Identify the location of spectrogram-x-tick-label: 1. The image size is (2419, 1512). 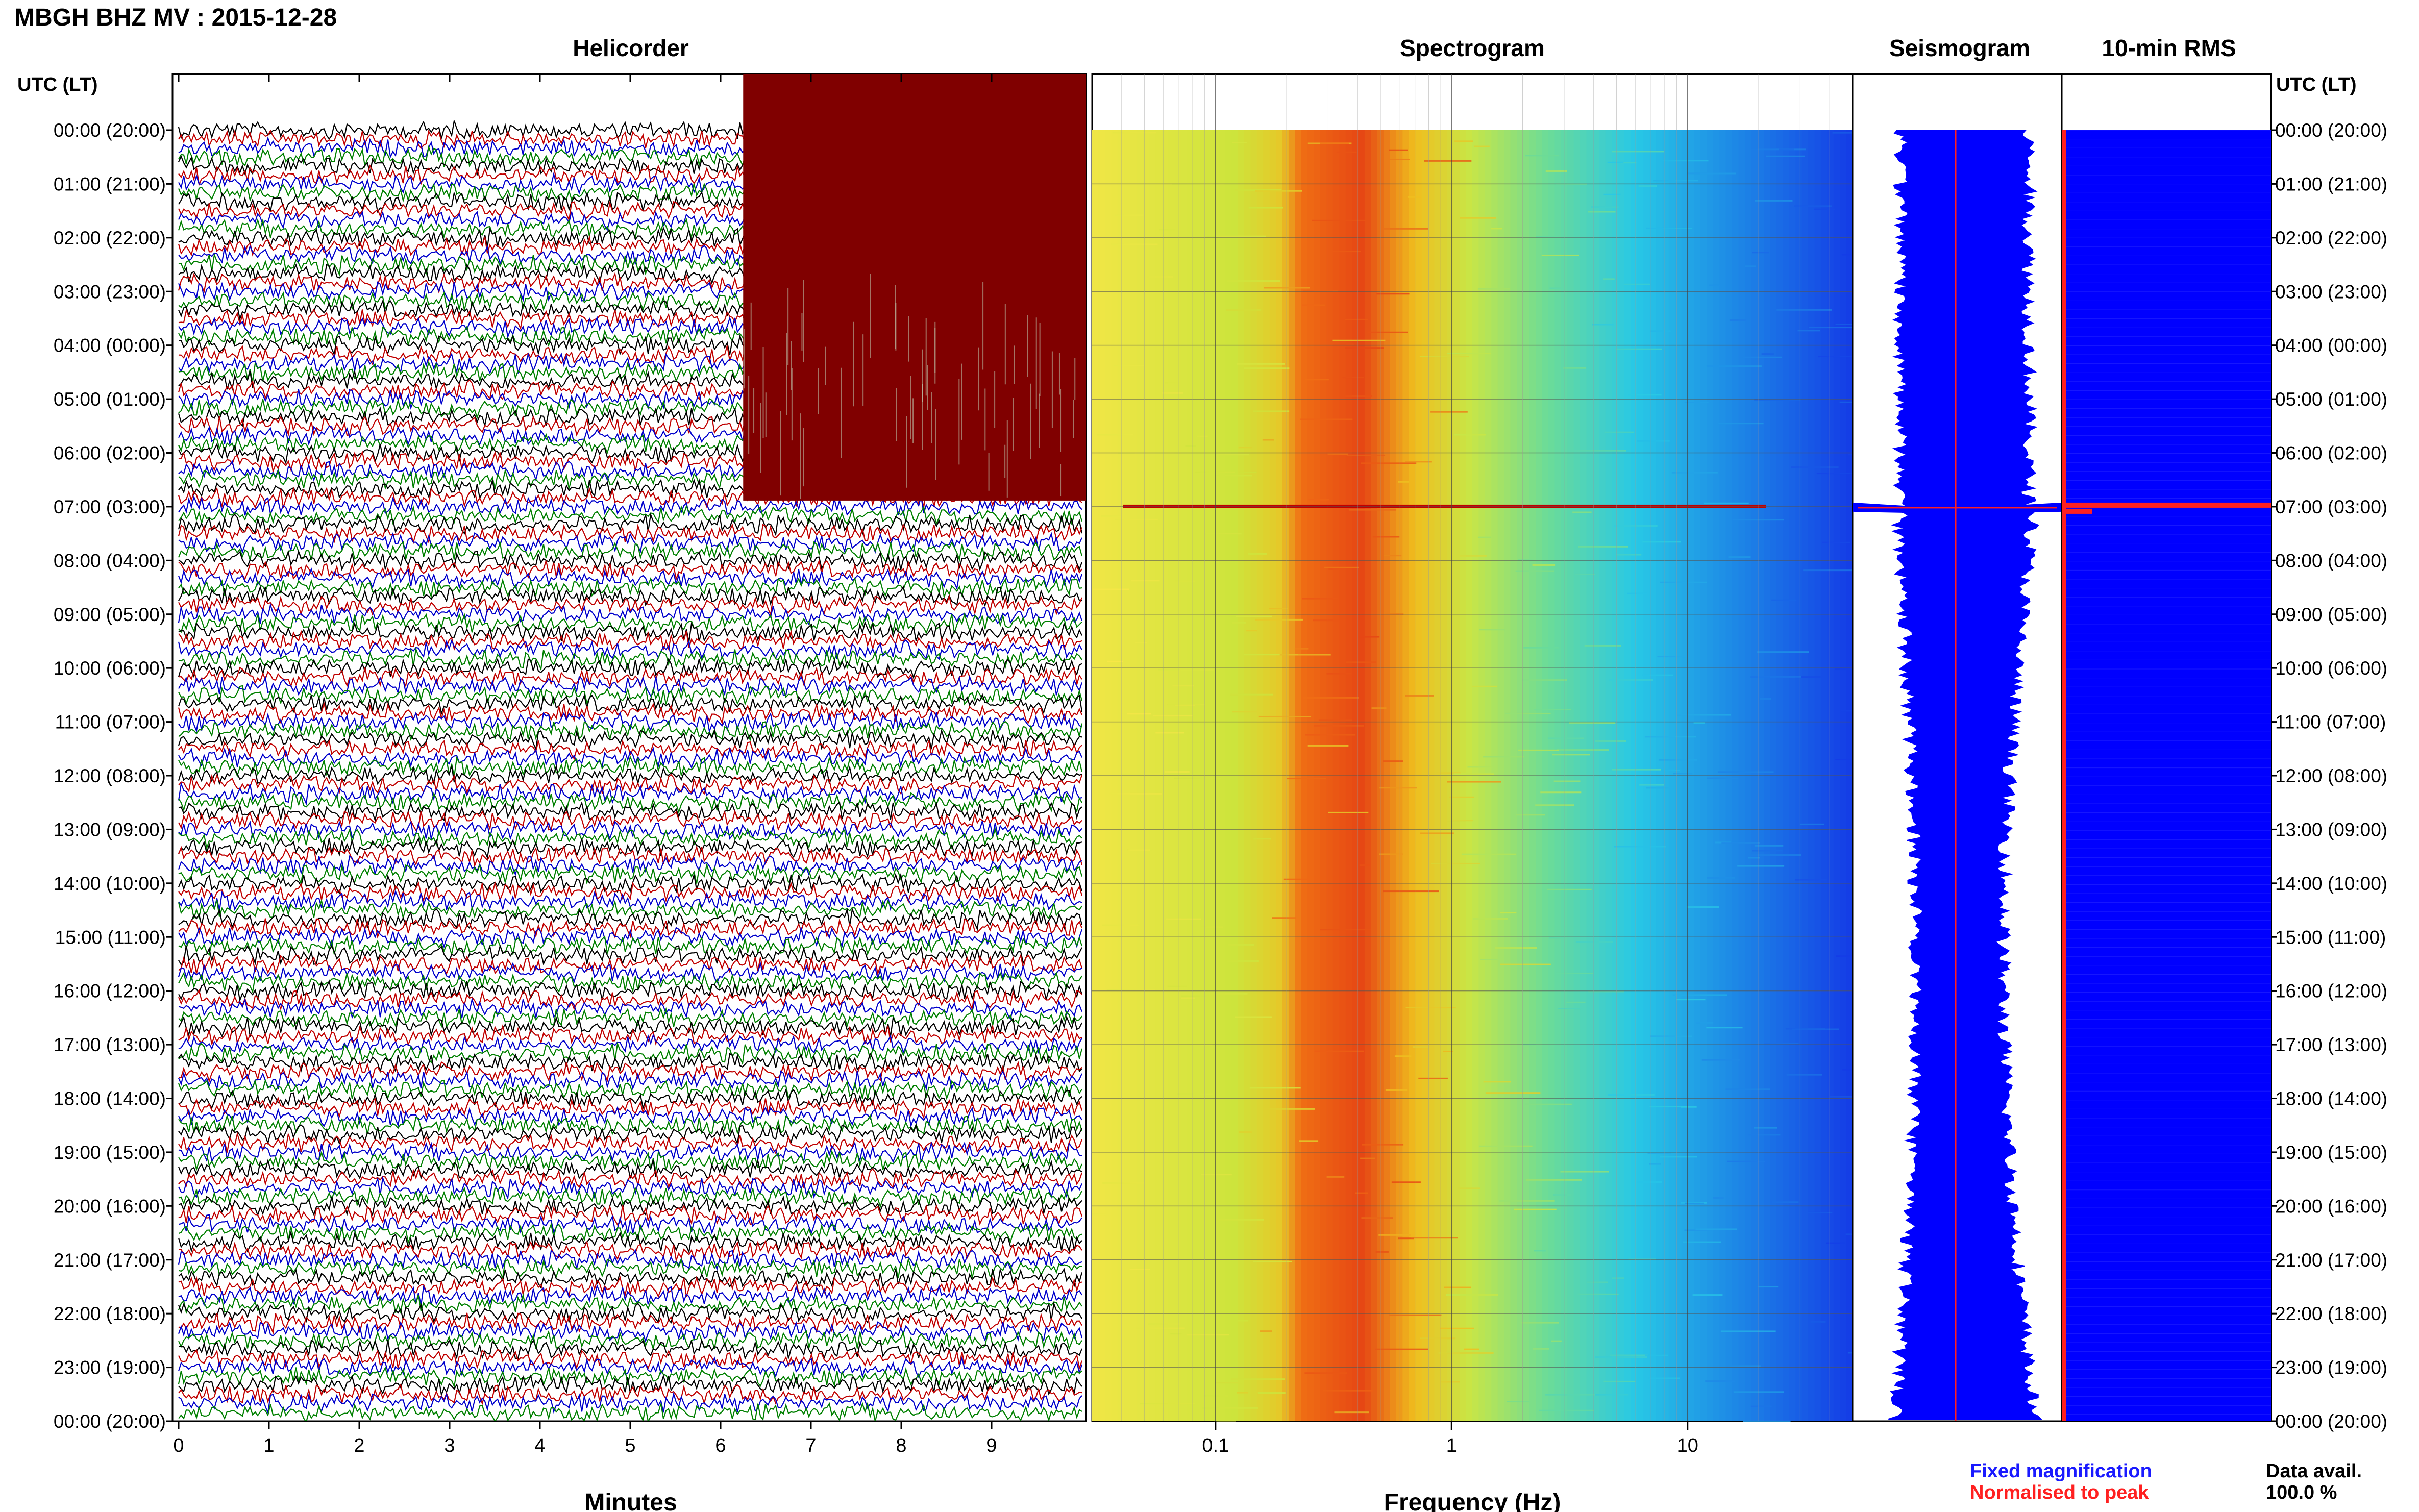
(1451, 1445).